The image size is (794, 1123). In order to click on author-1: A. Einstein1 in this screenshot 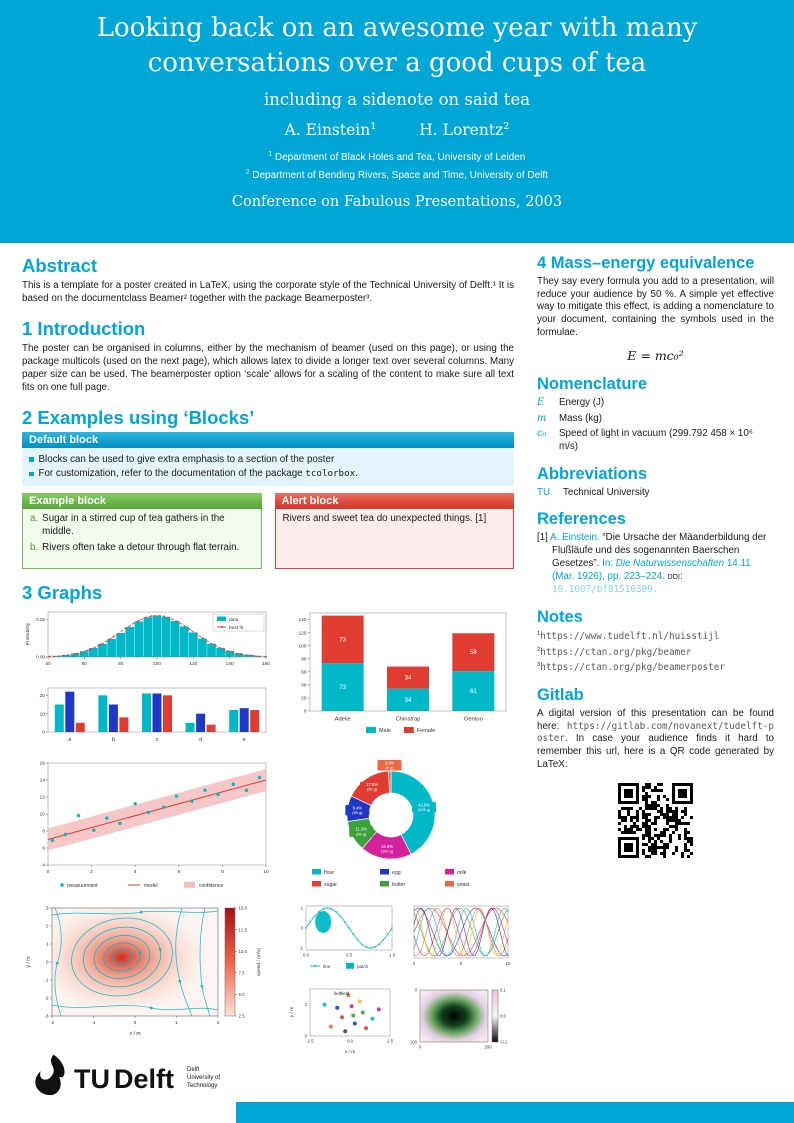, I will do `click(330, 130)`.